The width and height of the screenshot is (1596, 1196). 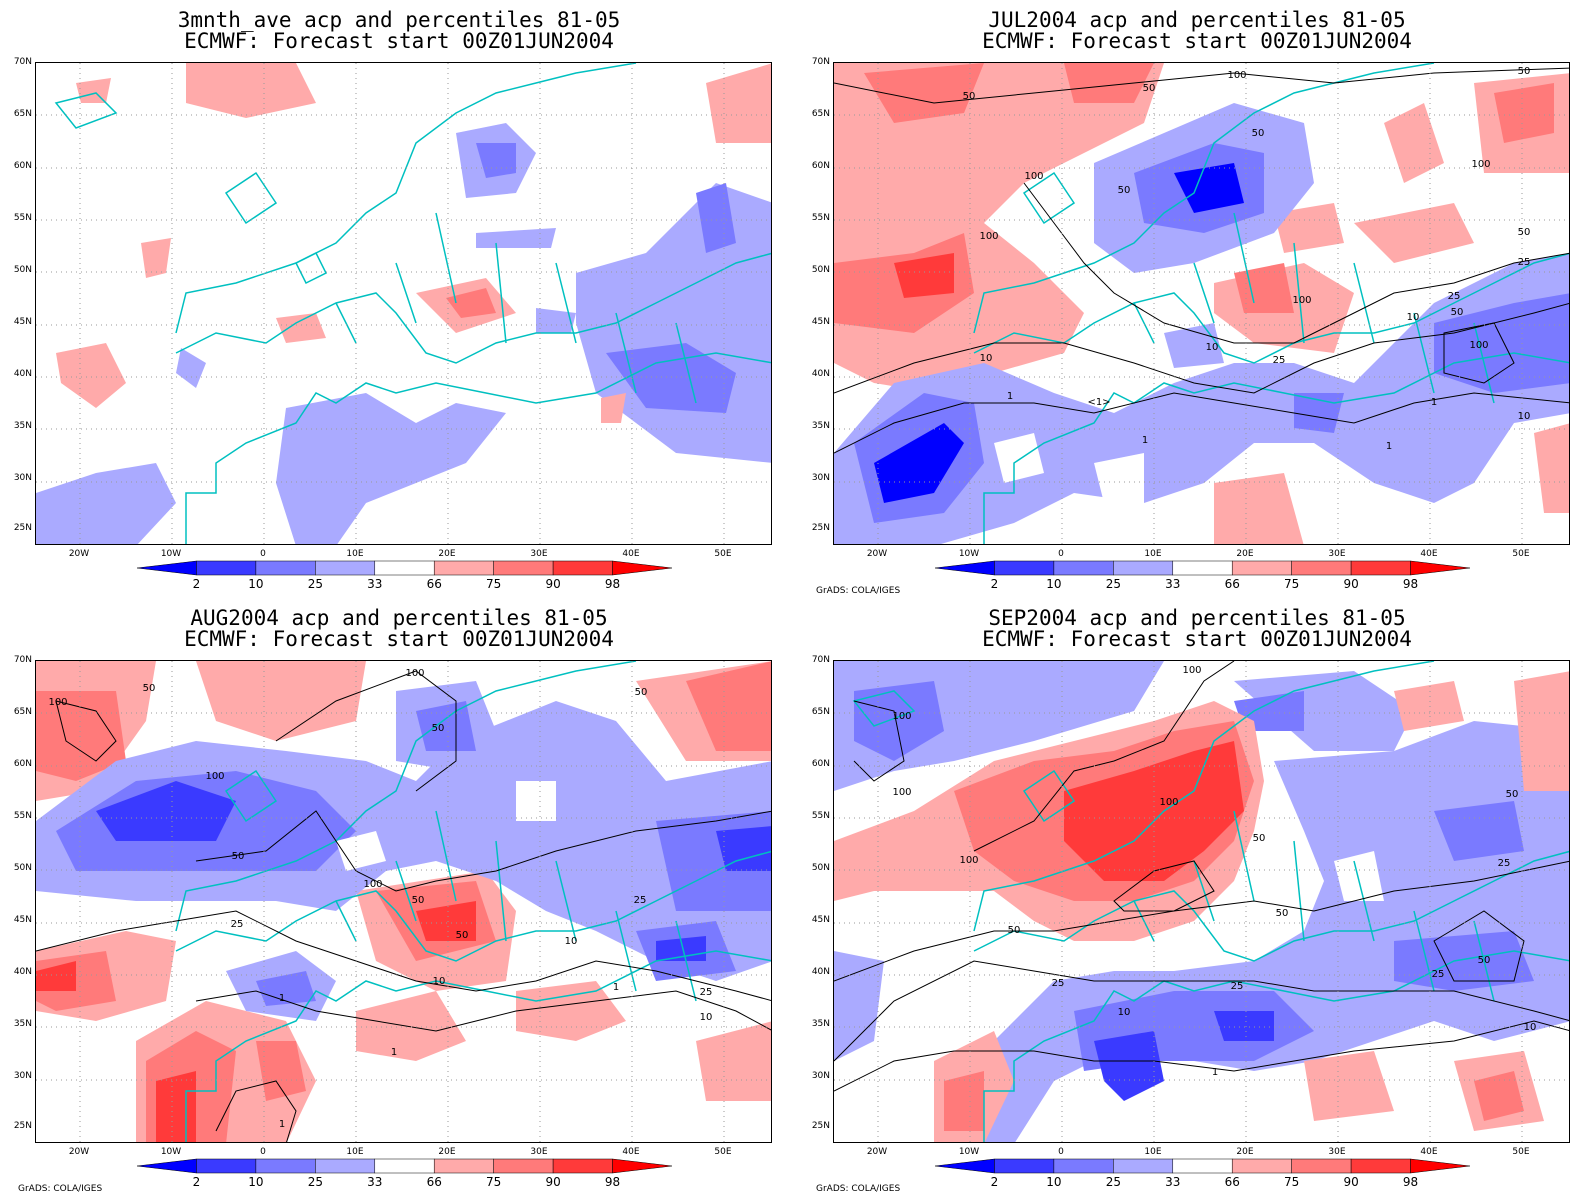 I want to click on contour-label: <1>, so click(x=1098, y=402).